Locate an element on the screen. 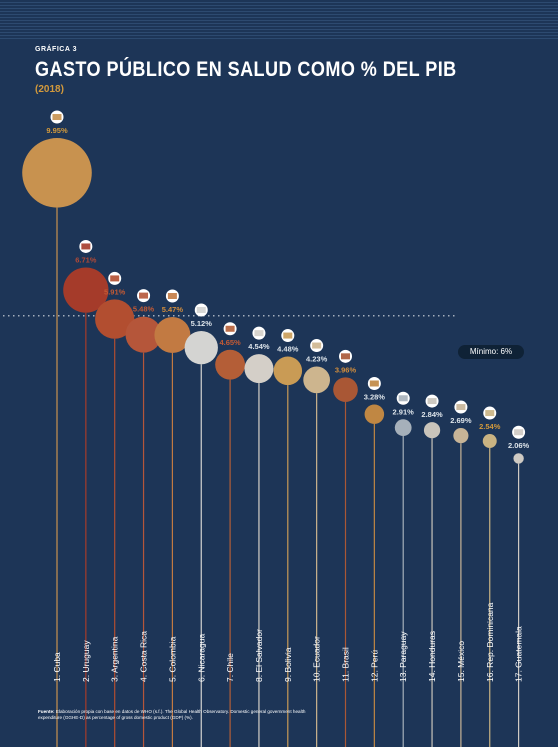 The width and height of the screenshot is (558, 747). category-label: 10. Ecuador is located at coordinates (317, 659).